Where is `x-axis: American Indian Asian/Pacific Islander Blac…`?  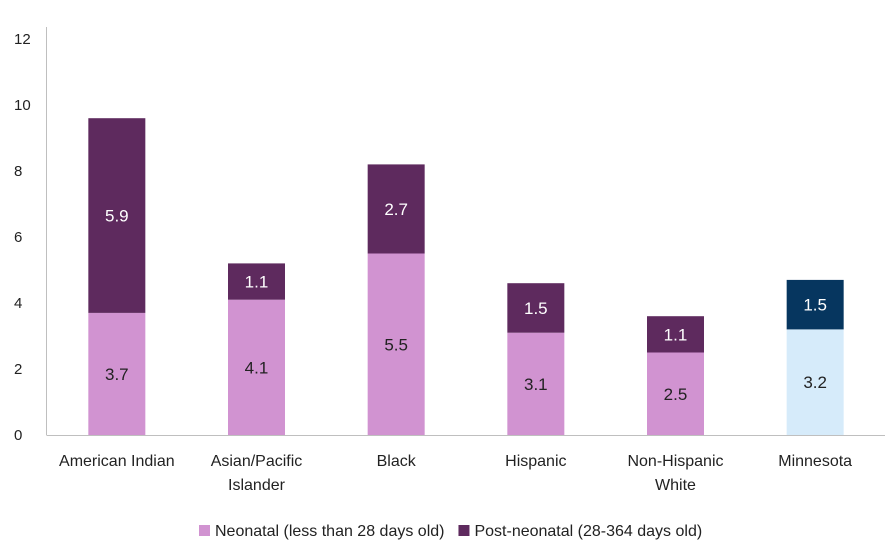
x-axis: American Indian Asian/Pacific Islander Blac… is located at coordinates (465, 464).